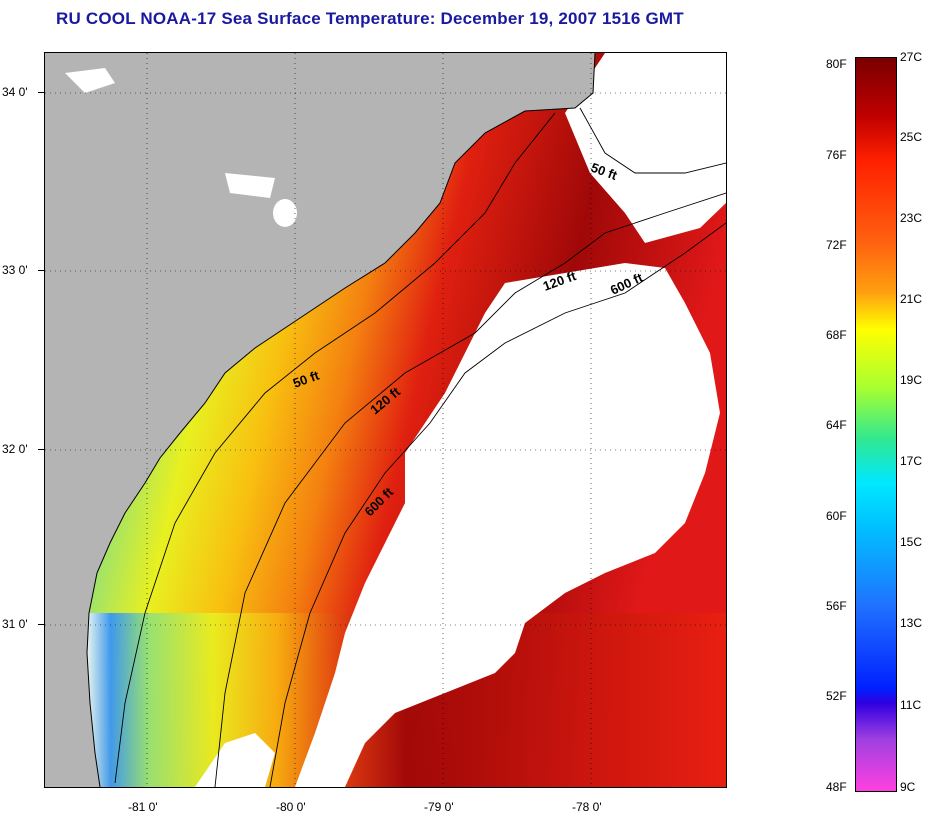  What do you see at coordinates (836, 335) in the screenshot?
I see `colorbar-f-label: 68F` at bounding box center [836, 335].